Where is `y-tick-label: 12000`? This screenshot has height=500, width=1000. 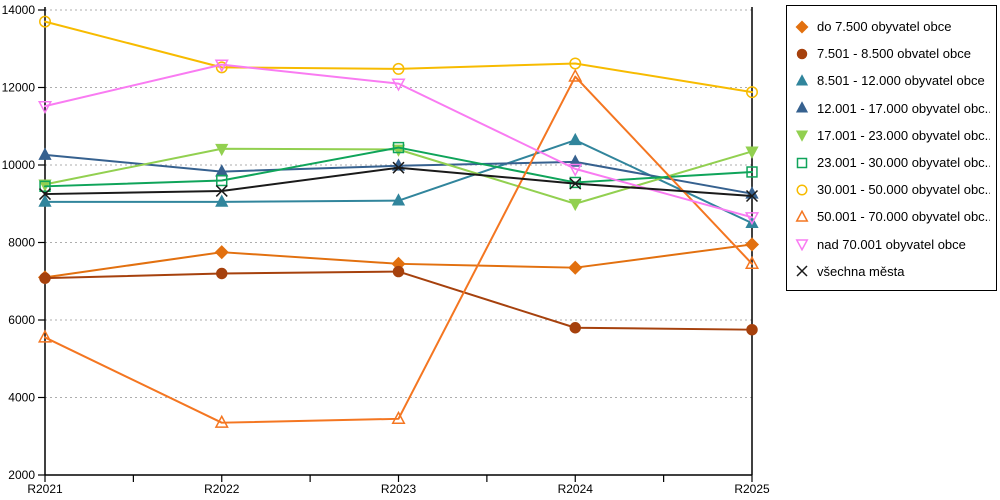
y-tick-label: 12000 is located at coordinates (19, 88).